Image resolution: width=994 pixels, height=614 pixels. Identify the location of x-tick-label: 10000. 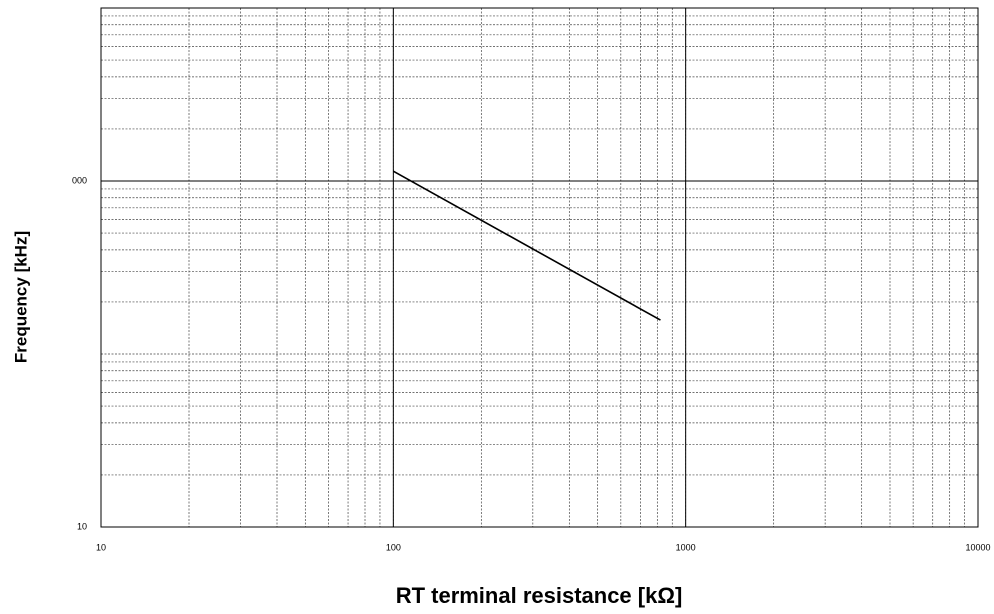
(977, 547).